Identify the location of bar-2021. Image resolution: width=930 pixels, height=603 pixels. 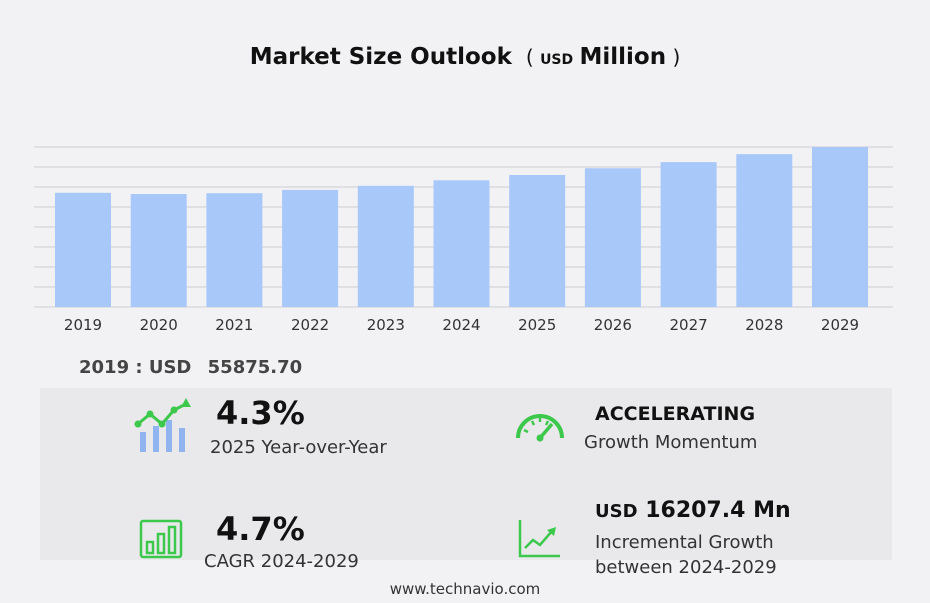
(234, 250).